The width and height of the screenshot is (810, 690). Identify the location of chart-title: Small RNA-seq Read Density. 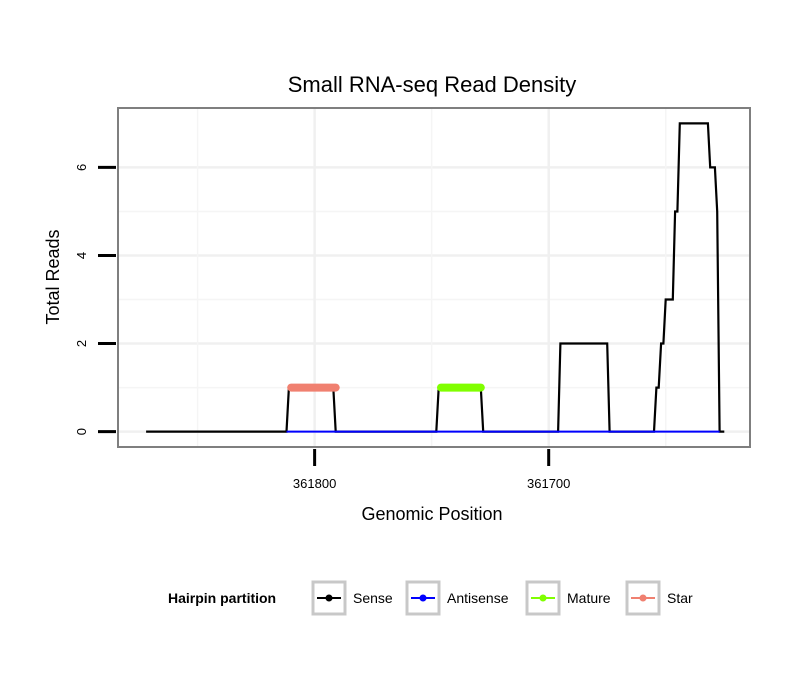
(432, 84).